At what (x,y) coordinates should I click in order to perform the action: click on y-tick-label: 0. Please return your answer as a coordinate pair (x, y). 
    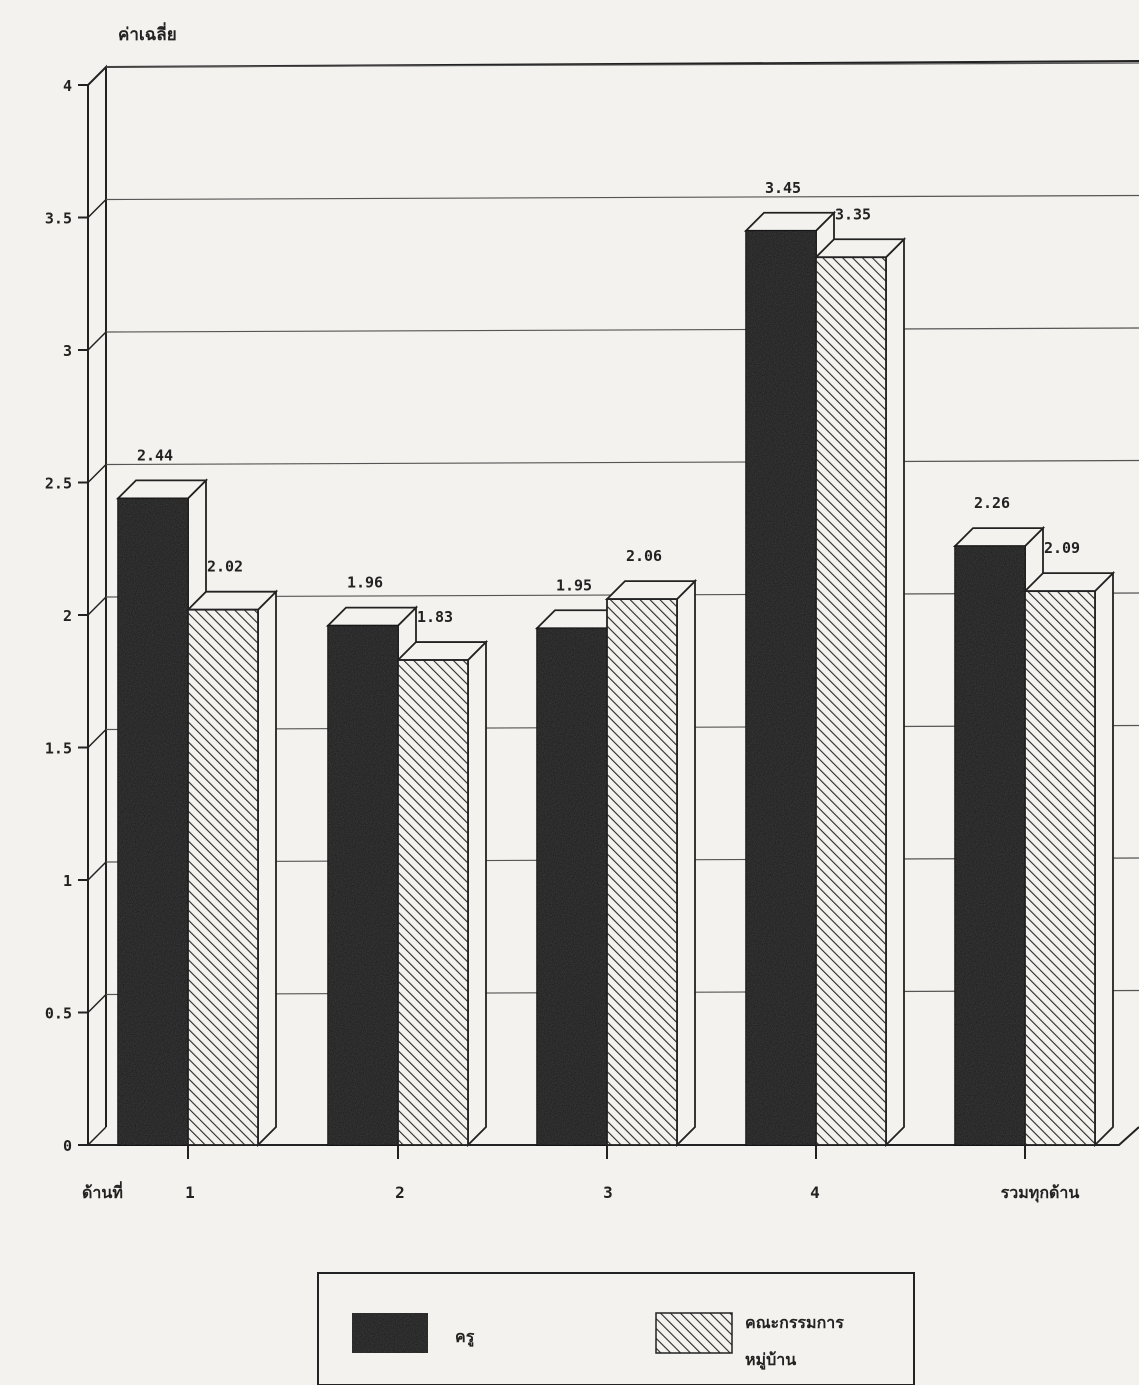
    Looking at the image, I should click on (67, 1146).